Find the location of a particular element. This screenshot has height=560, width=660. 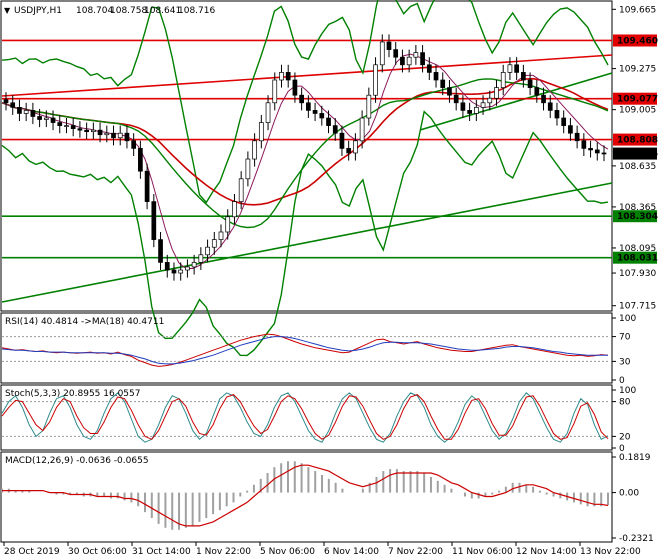

rsi-title: RSI(14) 40.4814 ->MA(18) 40.4711 is located at coordinates (84, 322).